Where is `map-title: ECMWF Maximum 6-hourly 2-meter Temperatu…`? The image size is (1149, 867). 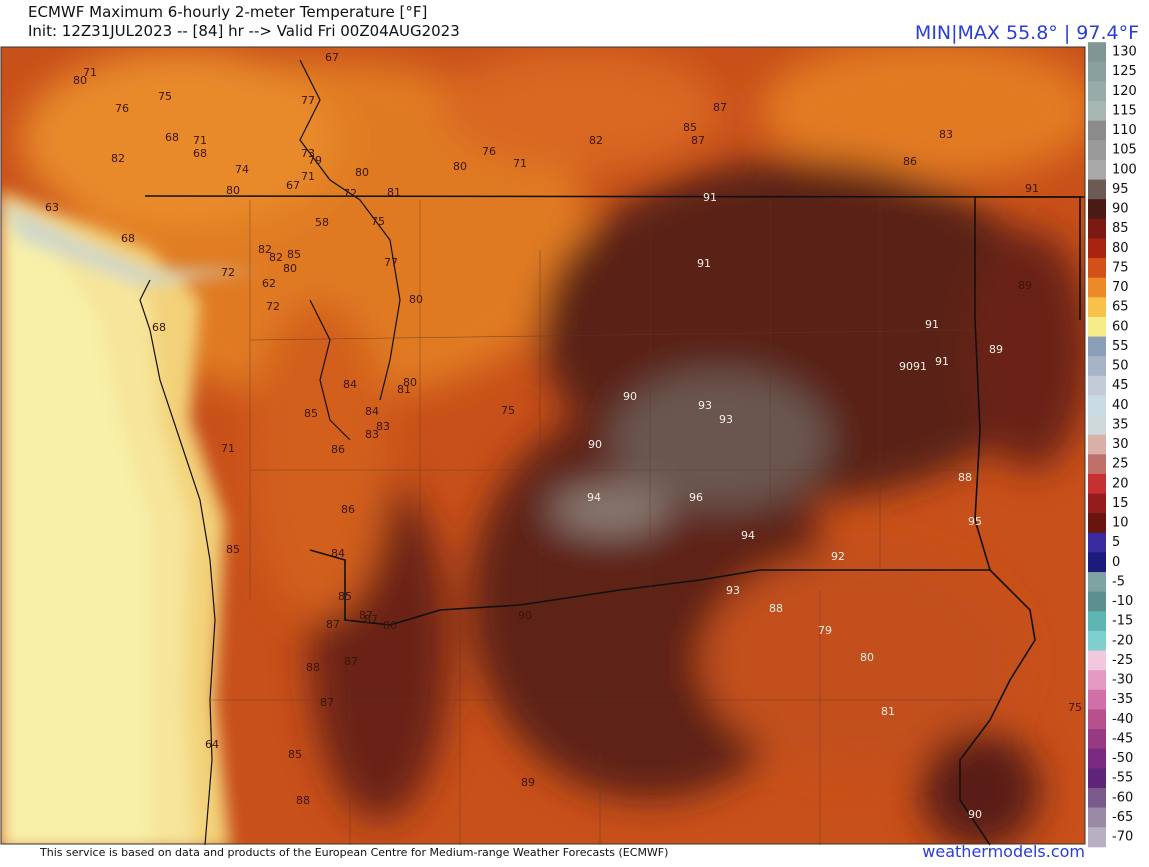
map-title: ECMWF Maximum 6-hourly 2-meter Temperatu… is located at coordinates (228, 12).